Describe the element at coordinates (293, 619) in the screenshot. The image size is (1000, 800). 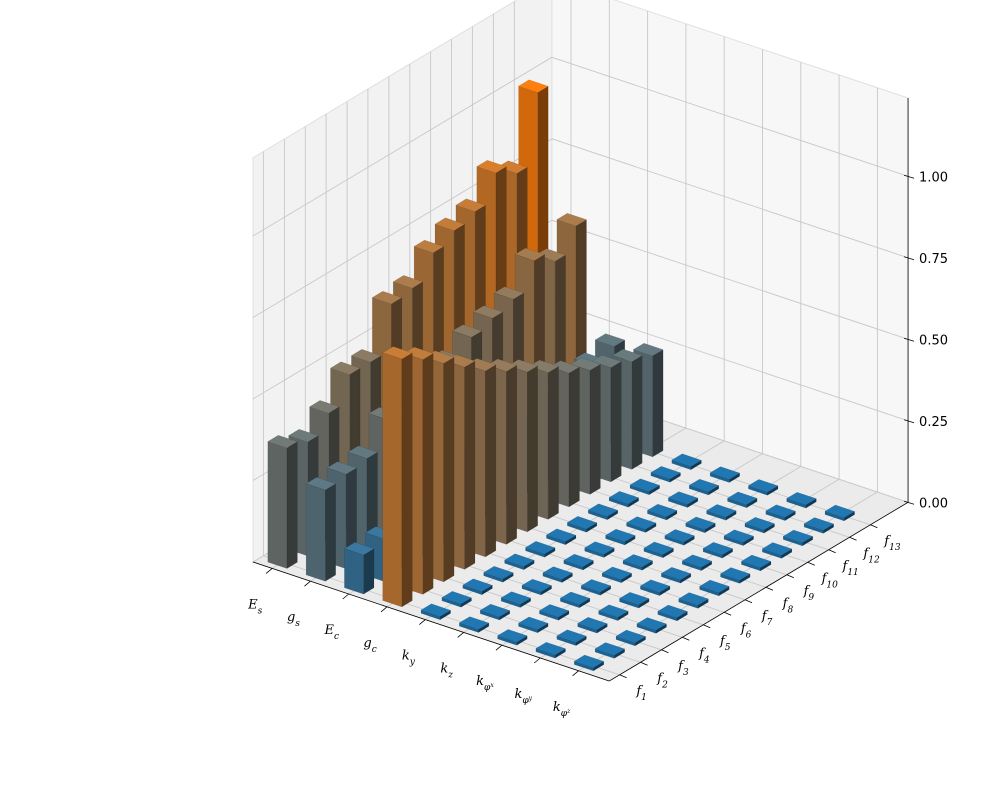
I see `x-tick-label-1: gs` at that location.